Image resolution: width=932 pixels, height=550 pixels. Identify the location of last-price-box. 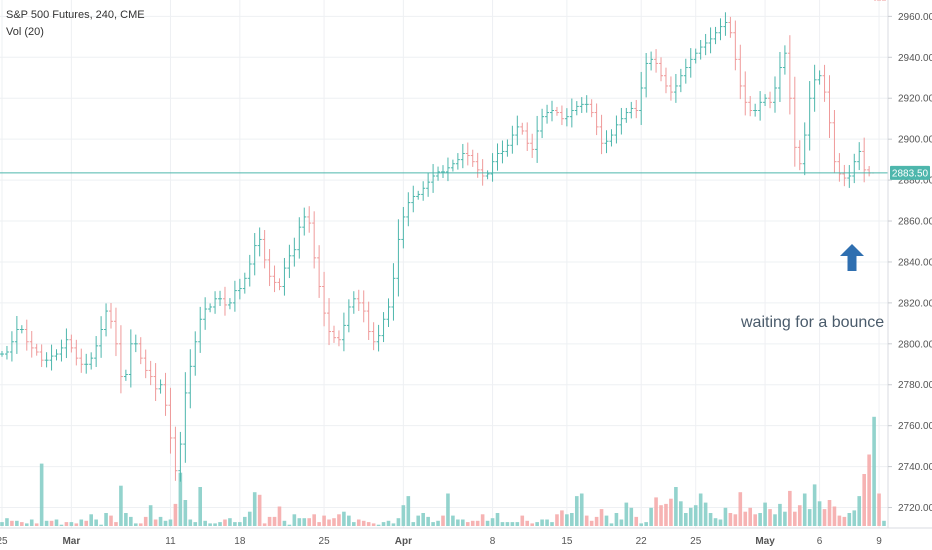
(910, 172).